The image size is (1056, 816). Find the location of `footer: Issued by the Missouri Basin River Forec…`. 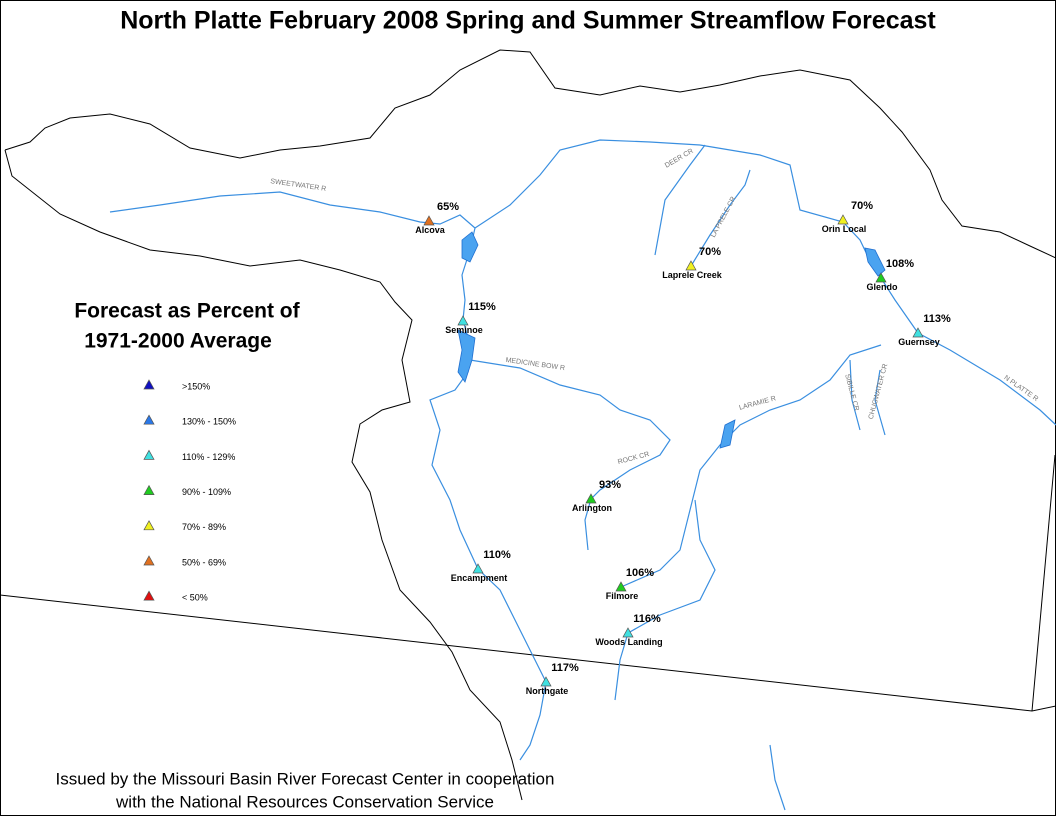

footer: Issued by the Missouri Basin River Forec… is located at coordinates (305, 778).